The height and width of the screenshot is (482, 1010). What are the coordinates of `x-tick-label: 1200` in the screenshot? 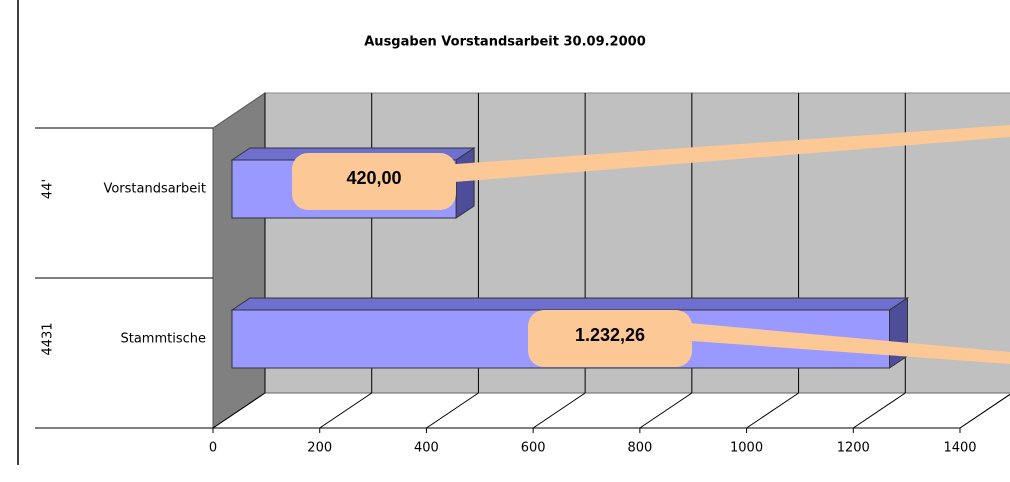 It's located at (853, 448).